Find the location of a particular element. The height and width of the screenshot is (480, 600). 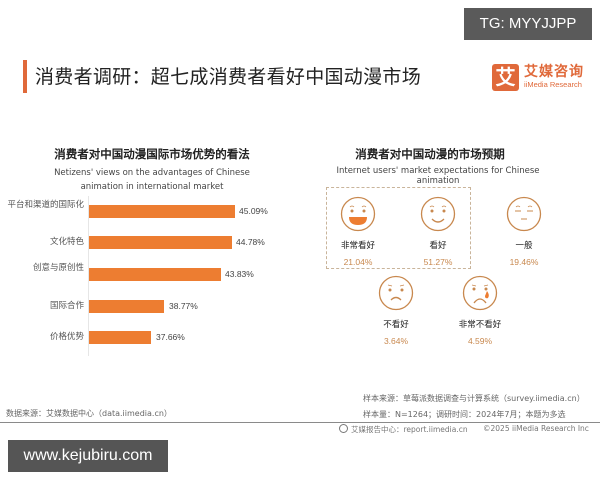

expectation-value: 51.27% is located at coordinates (438, 262).